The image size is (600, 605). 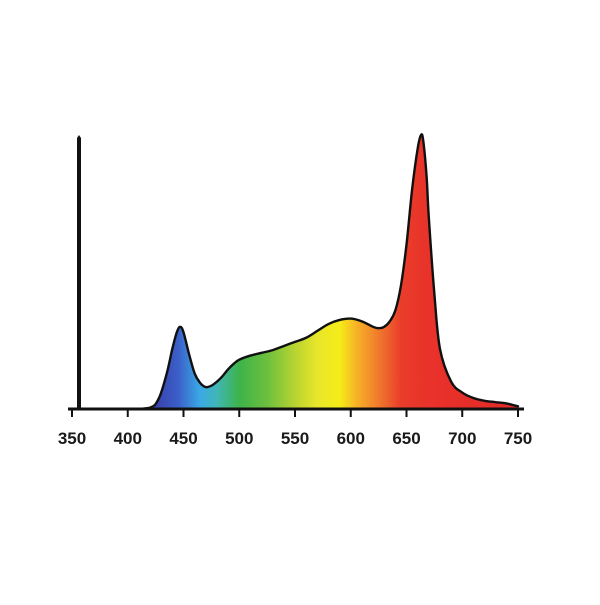 I want to click on x-tick-label: 550, so click(x=295, y=438).